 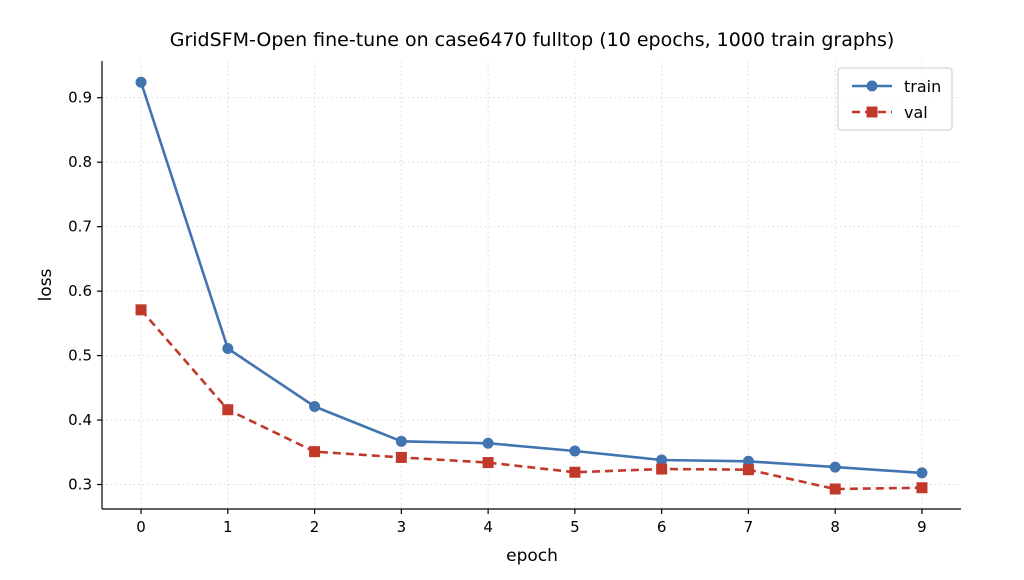 I want to click on x-ticks: 0 1 2 3 4 5 6 7 8 9, so click(x=531, y=522).